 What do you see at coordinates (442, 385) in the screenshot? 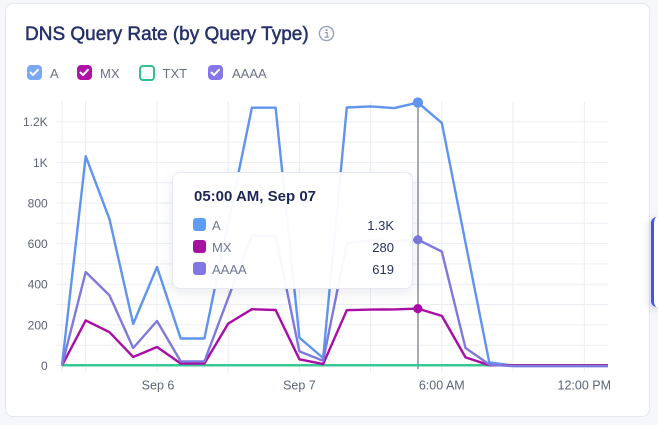
I see `svg-text: 6:00 AM` at bounding box center [442, 385].